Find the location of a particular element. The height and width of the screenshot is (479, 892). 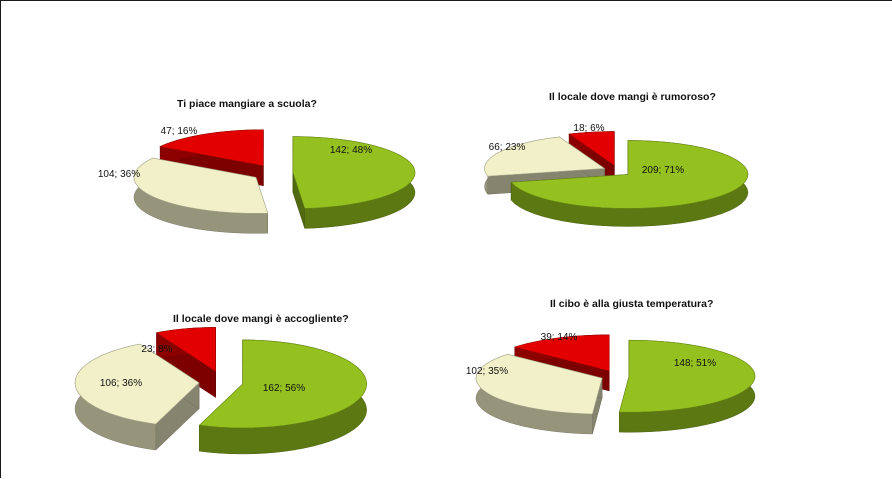

slice-data-label: 39; 14% is located at coordinates (559, 337).